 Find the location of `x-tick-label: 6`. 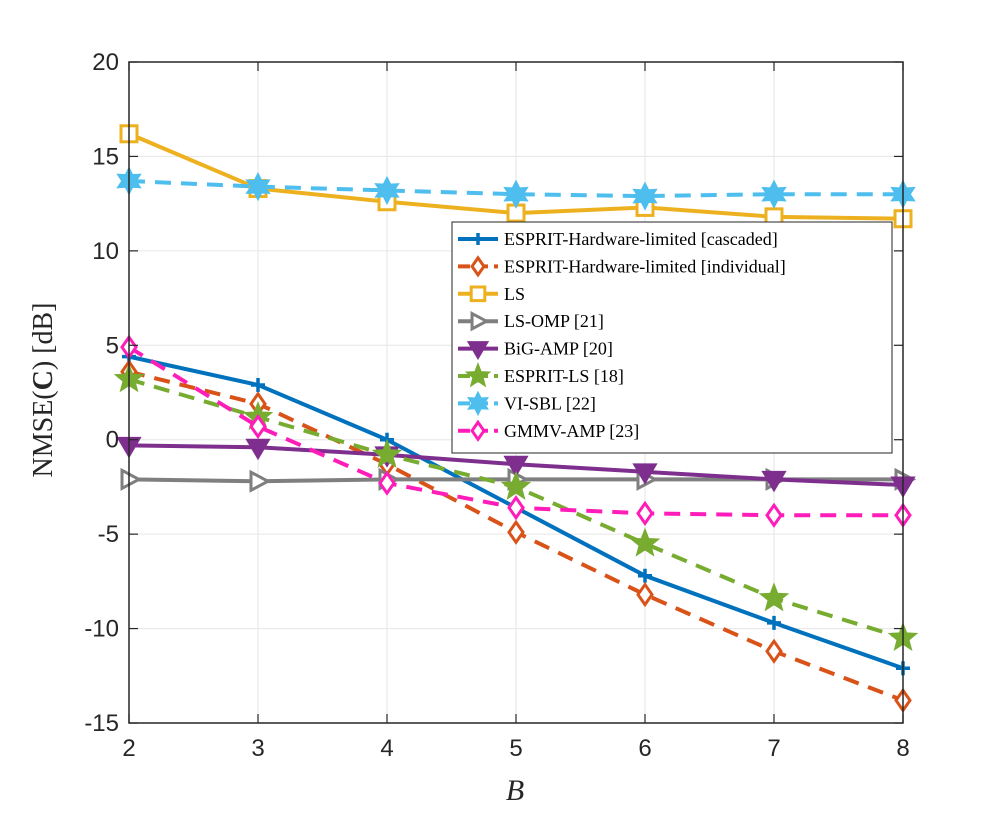

x-tick-label: 6 is located at coordinates (644, 748).